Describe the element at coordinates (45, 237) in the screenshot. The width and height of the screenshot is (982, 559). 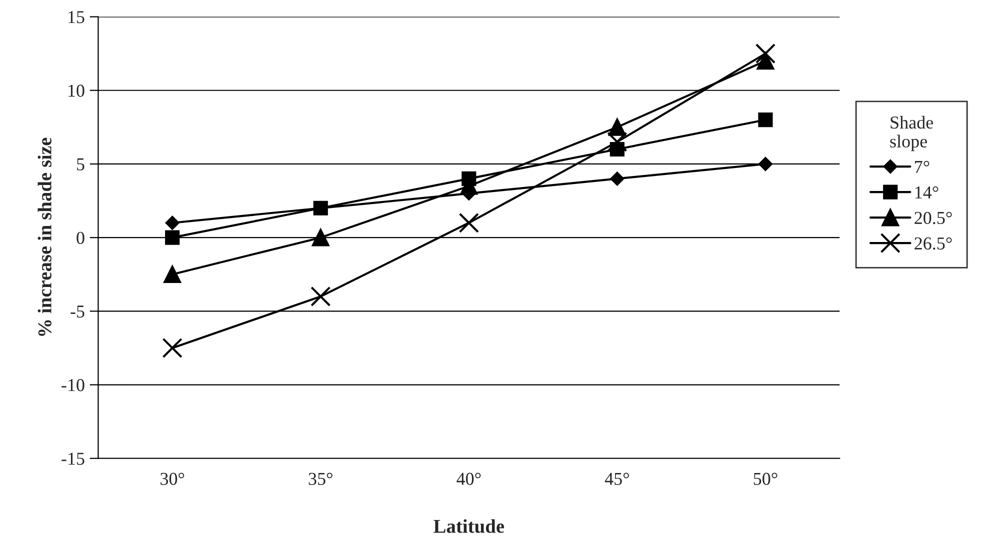
I see `y-axis-title: % increase in shade size` at that location.